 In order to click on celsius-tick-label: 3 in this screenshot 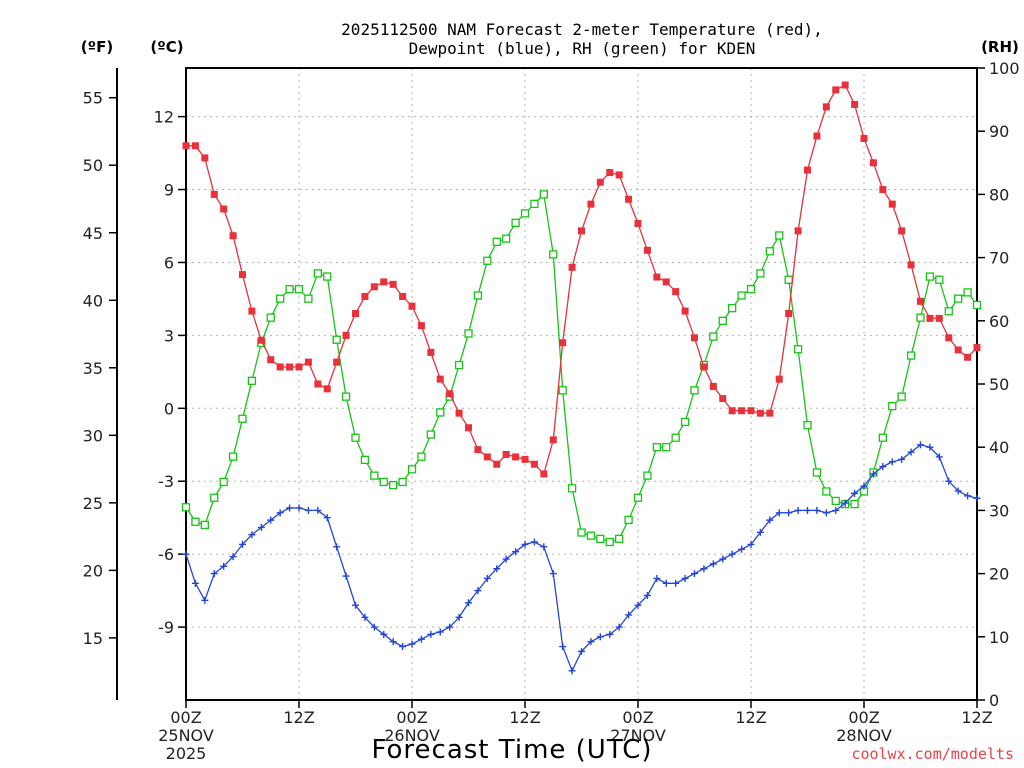, I will do `click(169, 335)`.